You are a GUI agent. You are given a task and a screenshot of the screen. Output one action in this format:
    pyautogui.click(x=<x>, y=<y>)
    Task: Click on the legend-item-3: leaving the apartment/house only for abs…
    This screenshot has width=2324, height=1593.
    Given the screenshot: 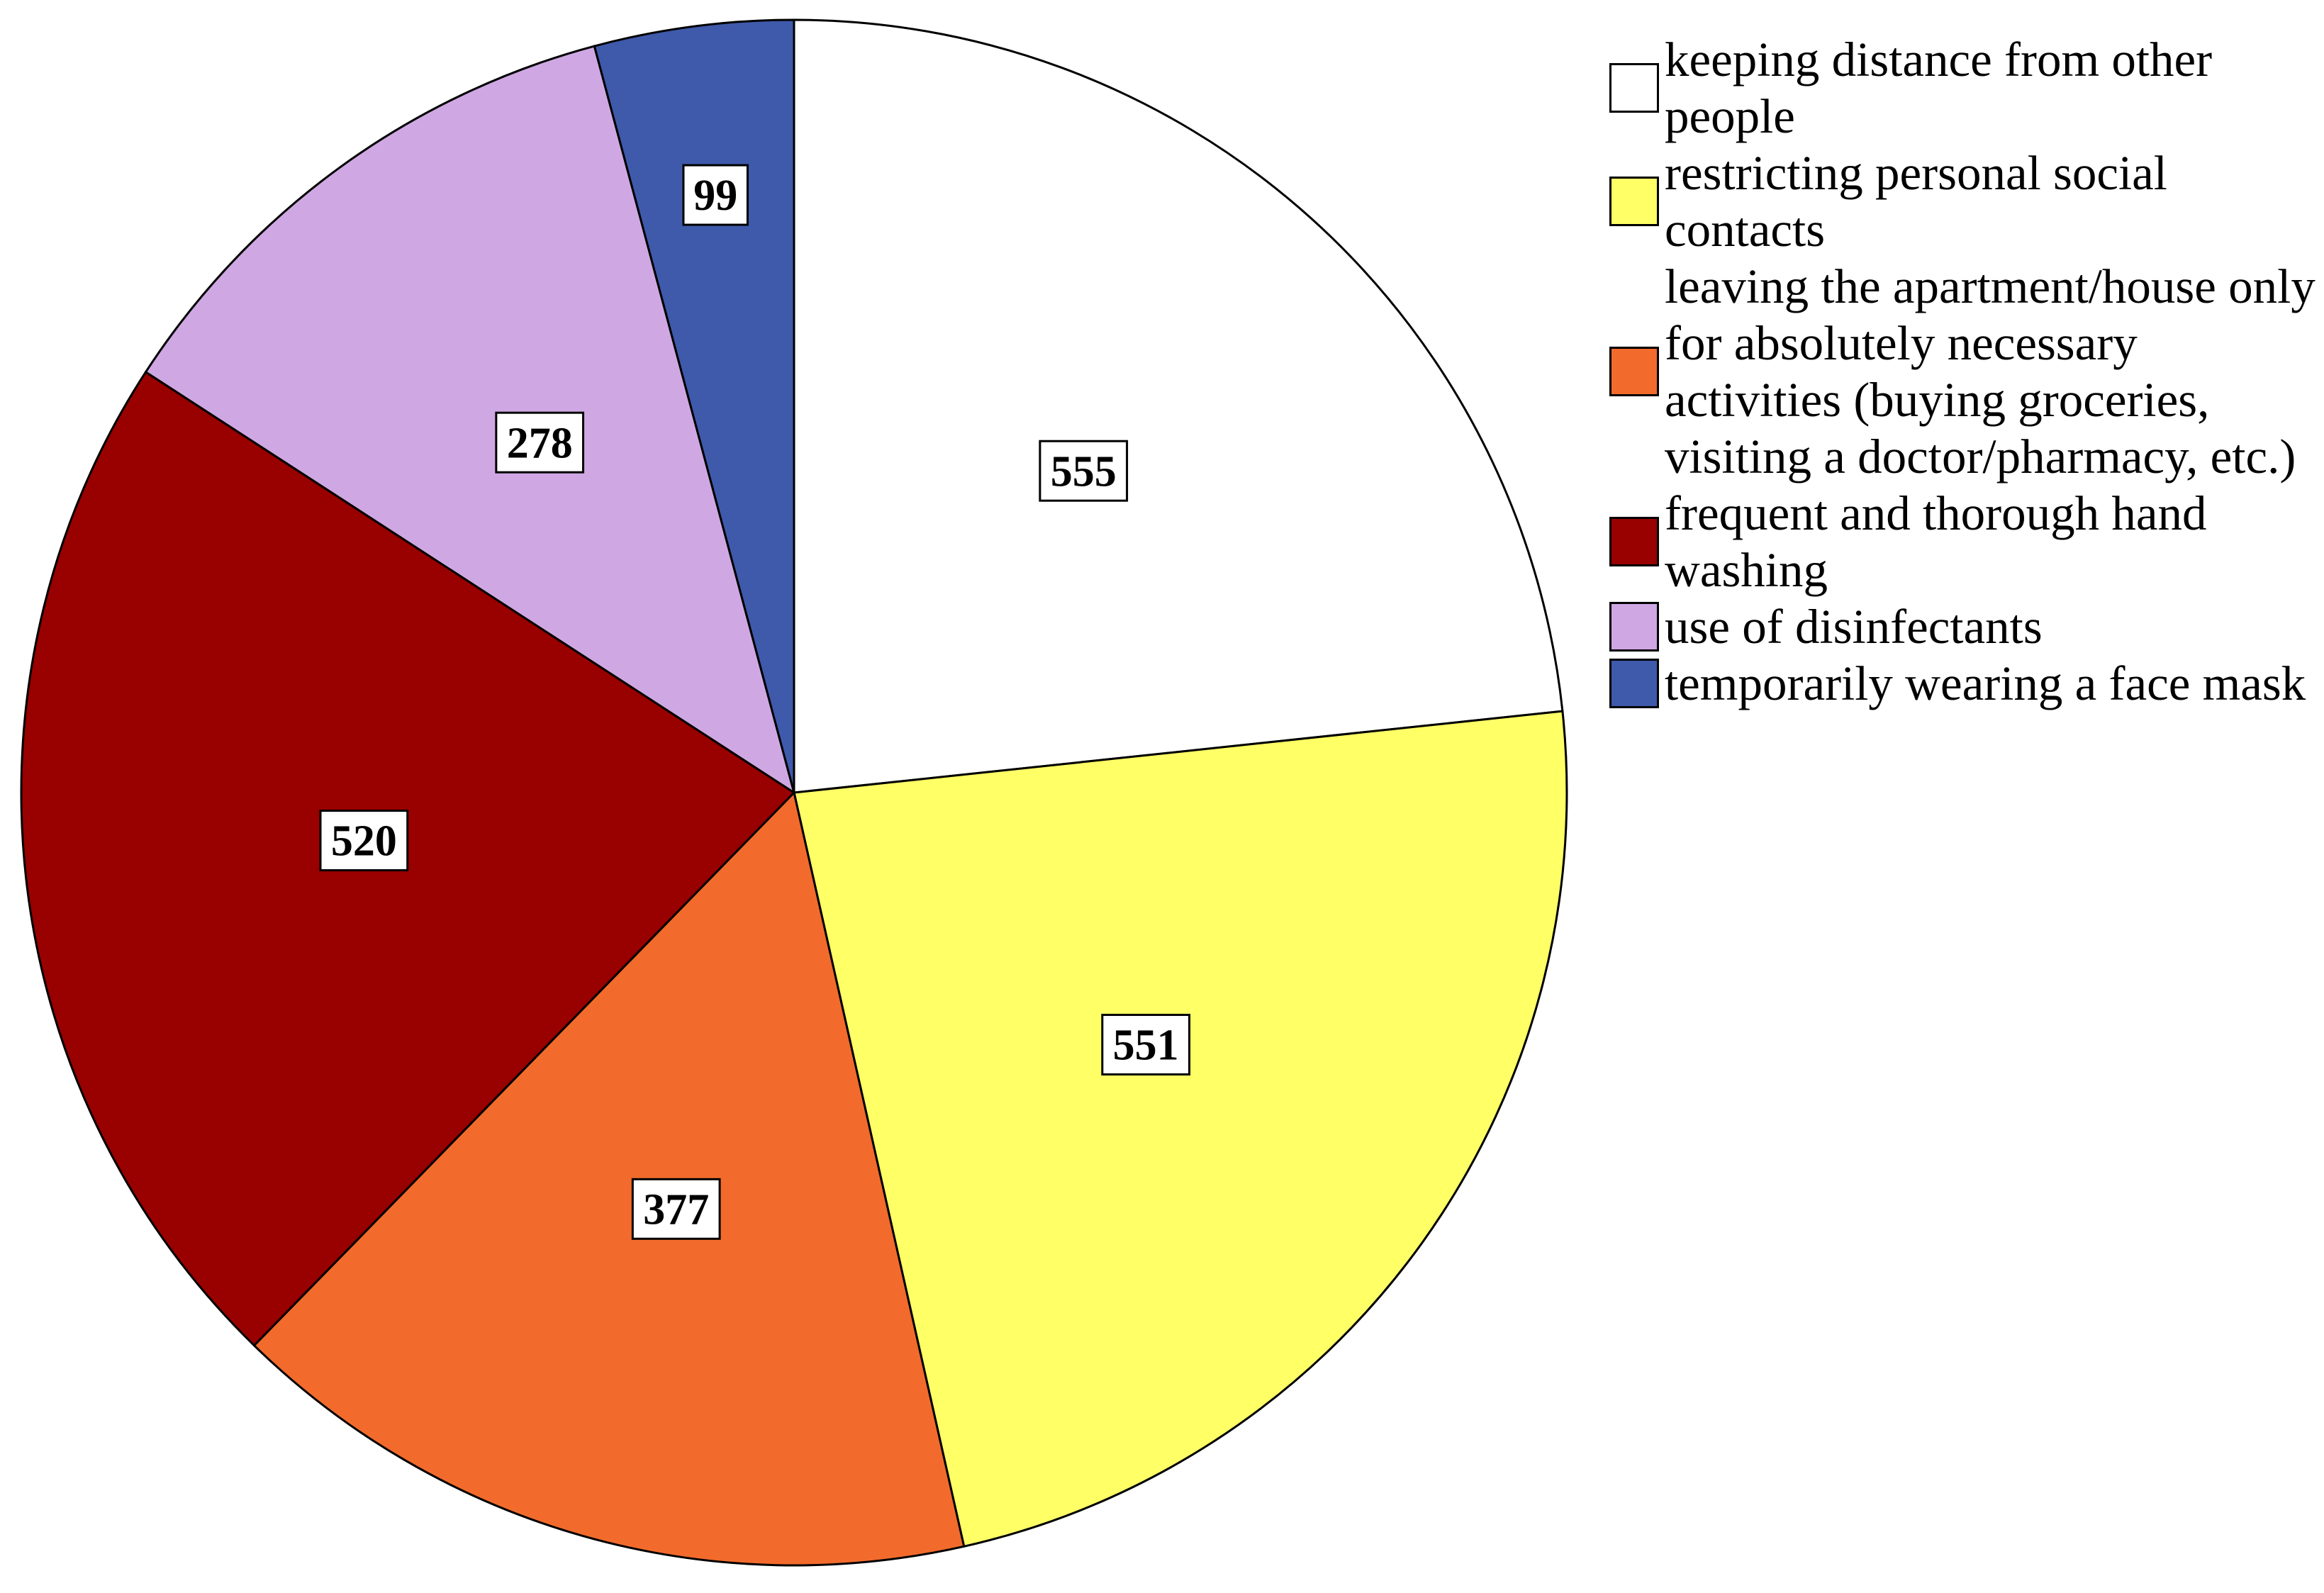 What is the action you would take?
    pyautogui.click(x=1964, y=371)
    